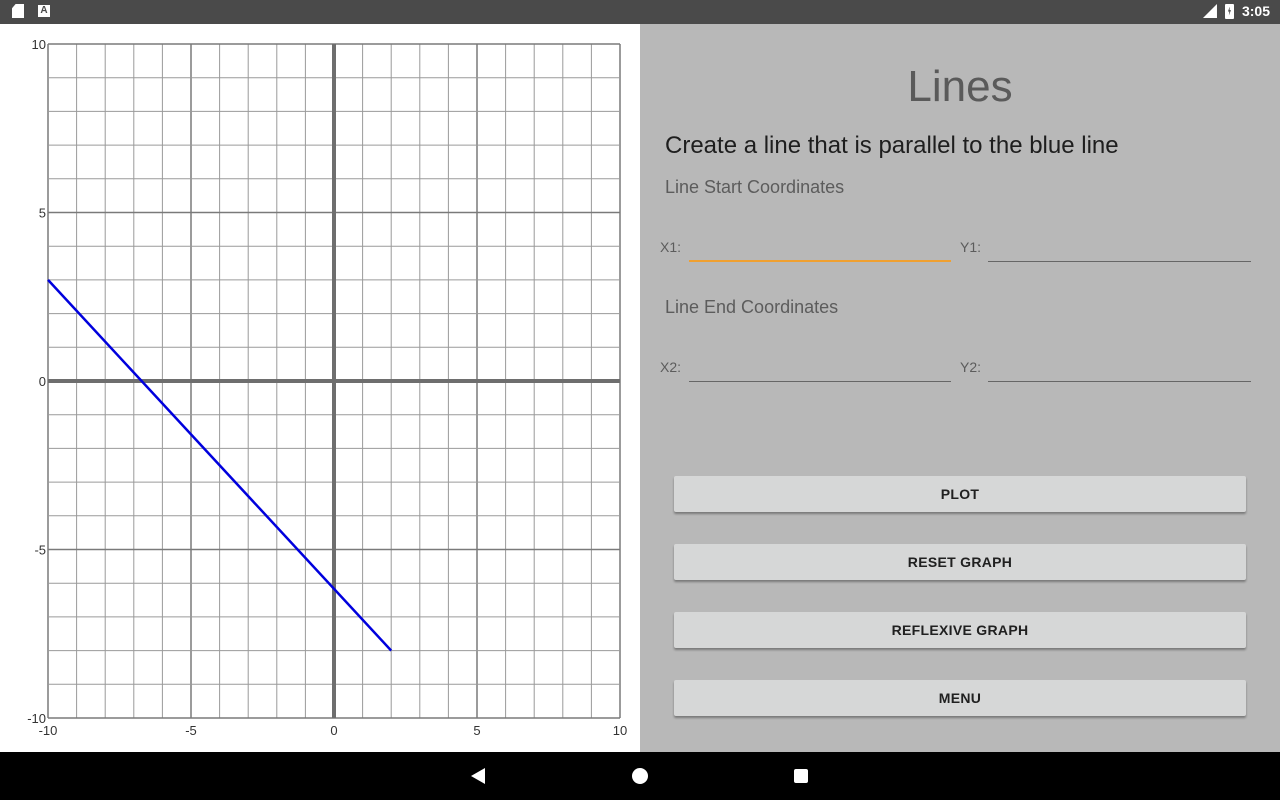 The width and height of the screenshot is (1280, 800). I want to click on plotted-lines, so click(220, 465).